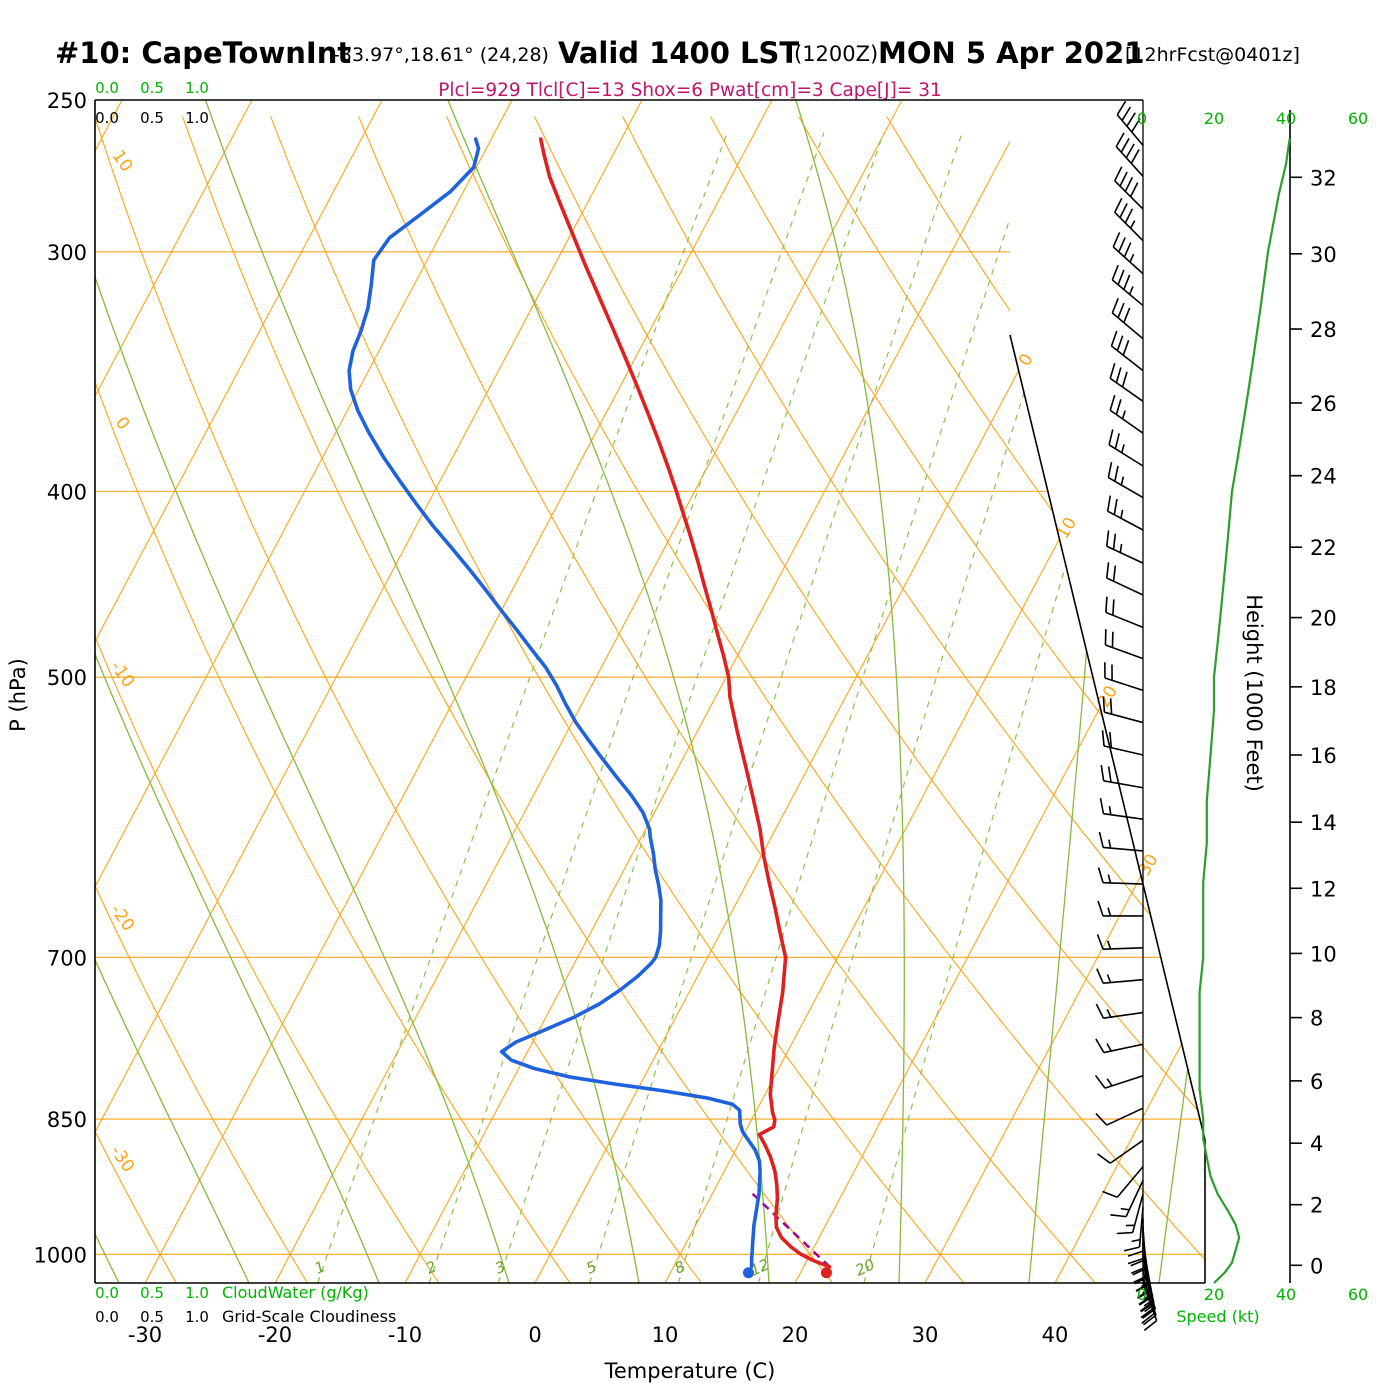 The height and width of the screenshot is (1400, 1400). What do you see at coordinates (1323, 255) in the screenshot?
I see `height-tick-label: 30` at bounding box center [1323, 255].